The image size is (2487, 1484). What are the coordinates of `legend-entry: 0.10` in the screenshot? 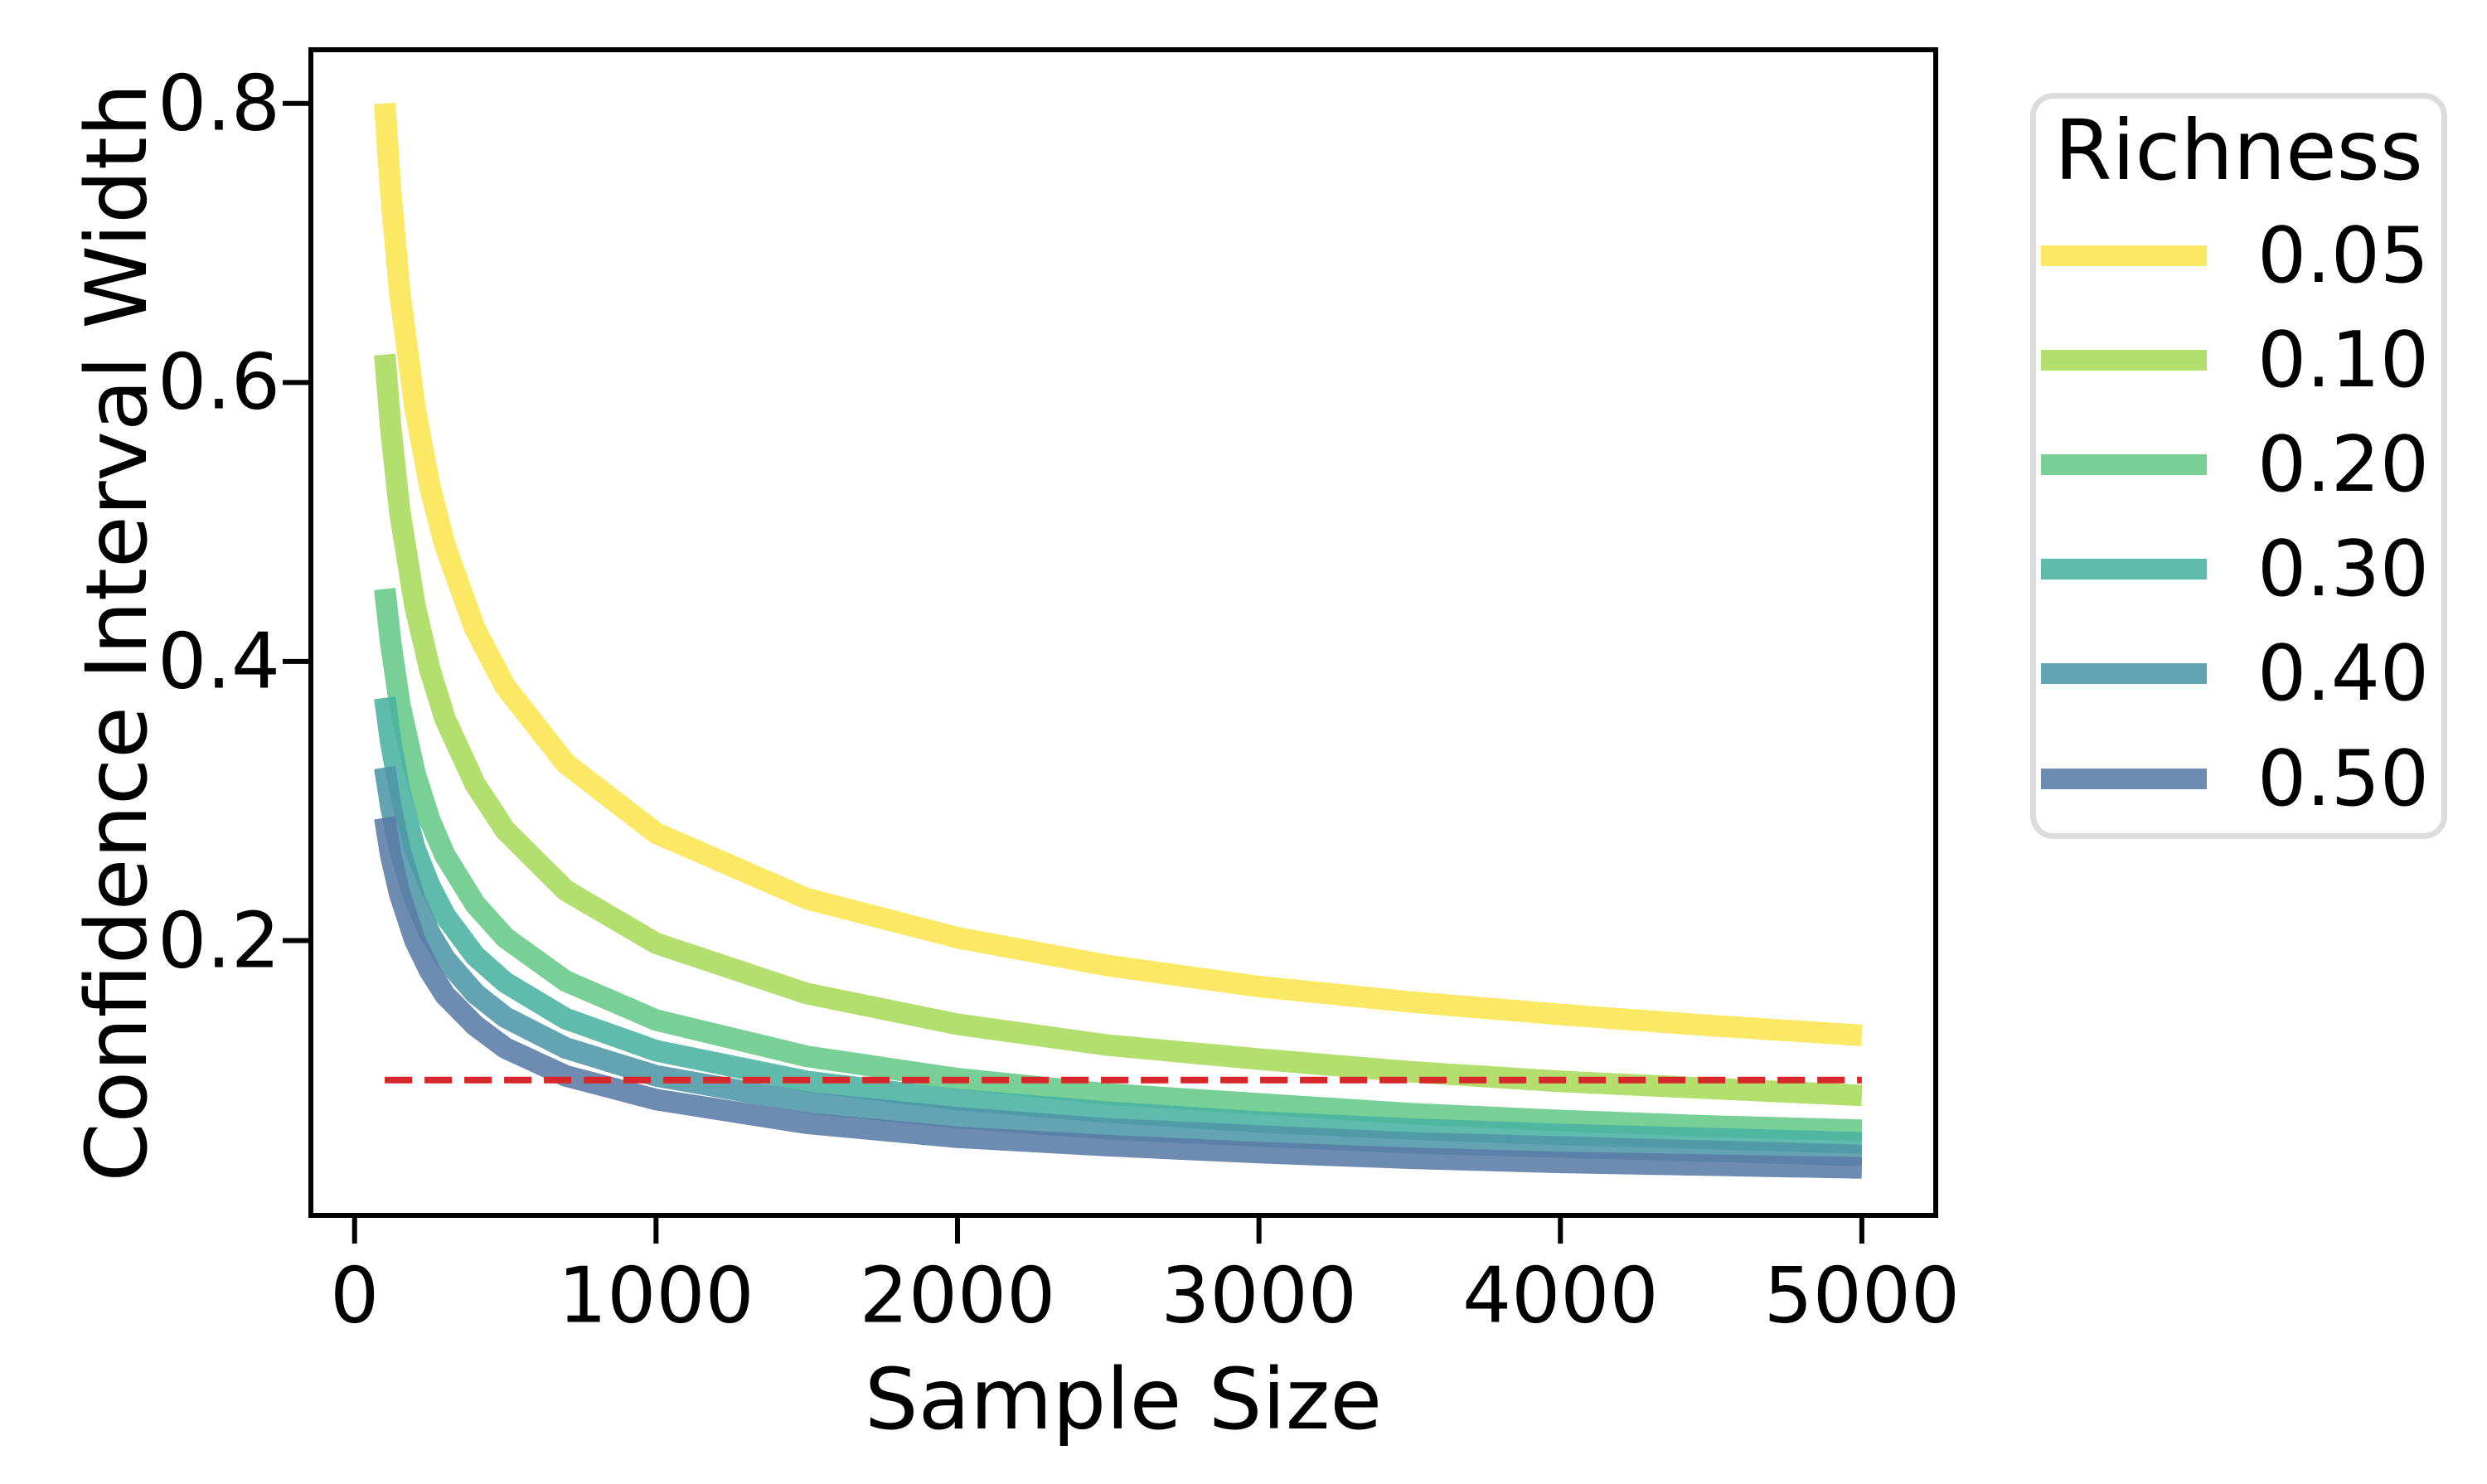 It's located at (2238, 360).